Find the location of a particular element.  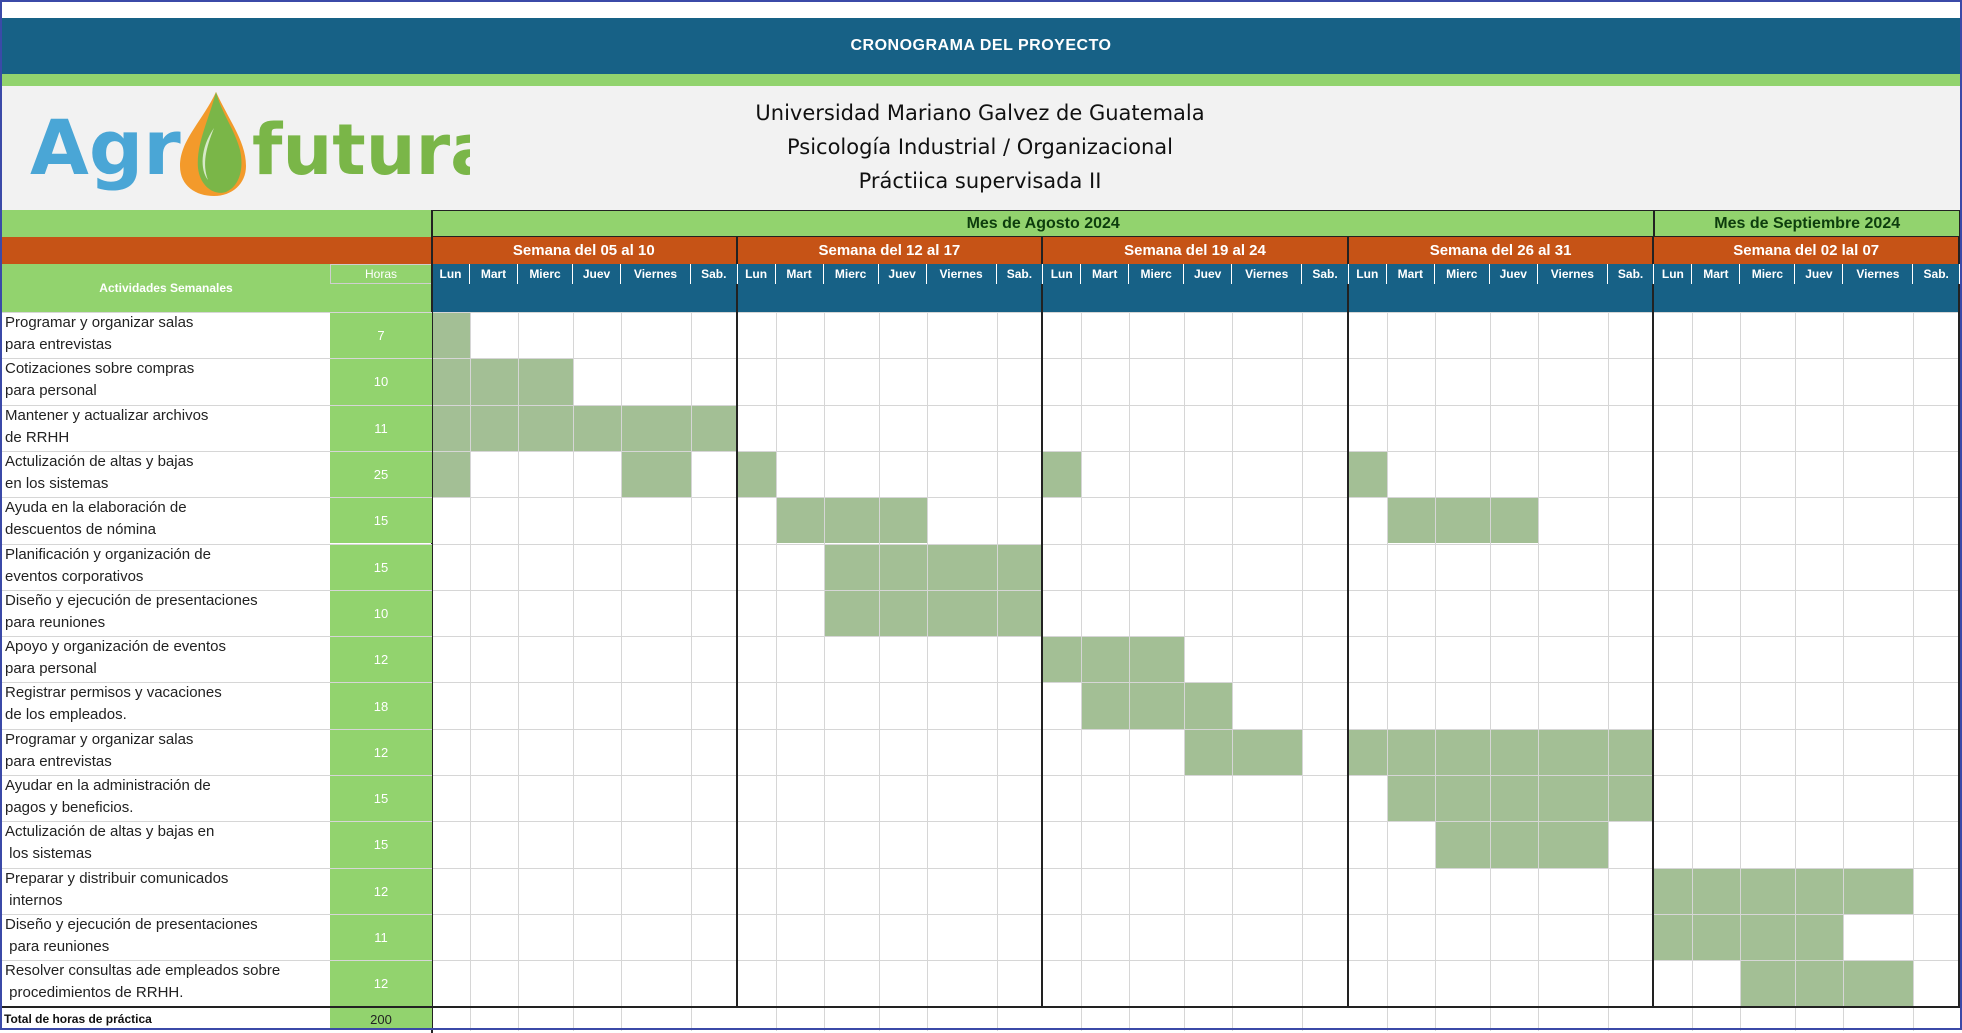

activity-name-line1: Actulización de altas y bajas is located at coordinates (99, 461).